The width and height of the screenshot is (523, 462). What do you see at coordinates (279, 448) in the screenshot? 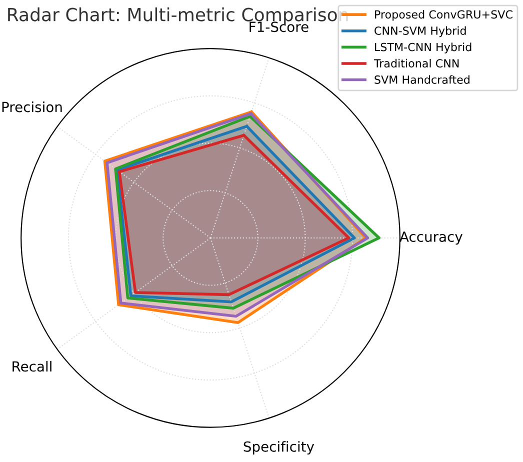
I see `spoke-label: Specificity` at bounding box center [279, 448].